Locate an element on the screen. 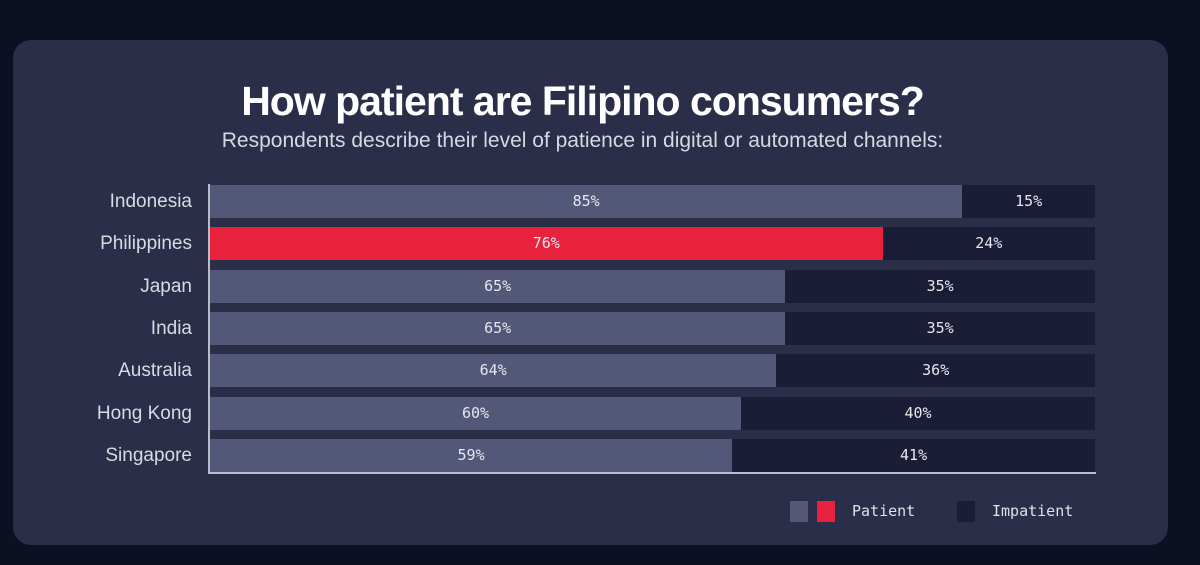 The image size is (1200, 565). bar-value-label: 76% is located at coordinates (546, 243).